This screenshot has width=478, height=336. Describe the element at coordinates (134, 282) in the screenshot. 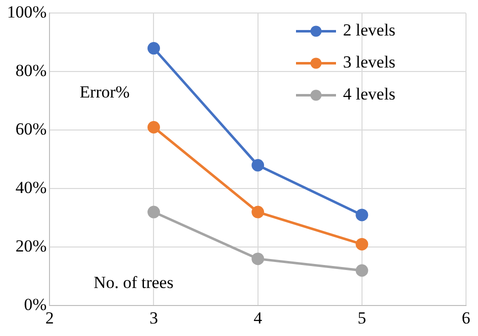

I see `x-axis-title: No. of trees` at that location.